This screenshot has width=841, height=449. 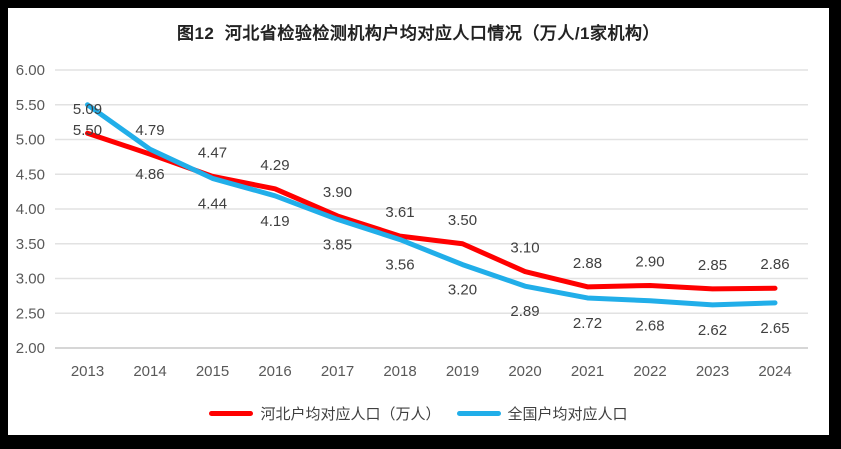 I want to click on x-tick-label: 2021, so click(x=587, y=371).